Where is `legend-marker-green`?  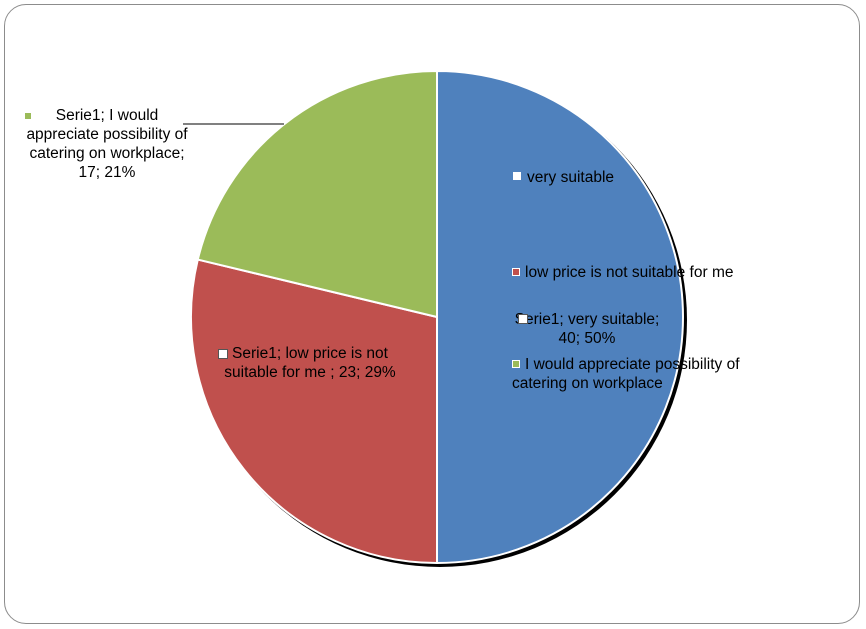 legend-marker-green is located at coordinates (516, 364).